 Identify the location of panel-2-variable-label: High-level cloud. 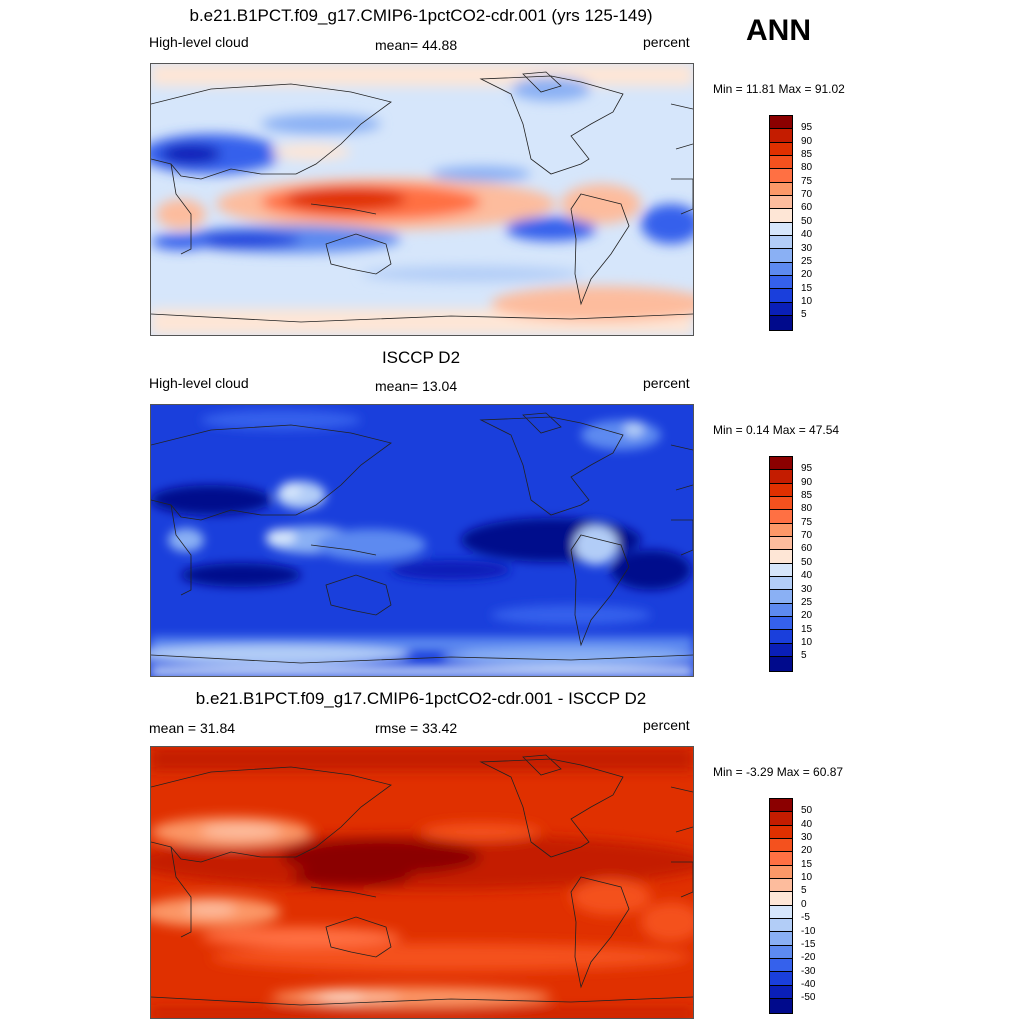
(199, 383).